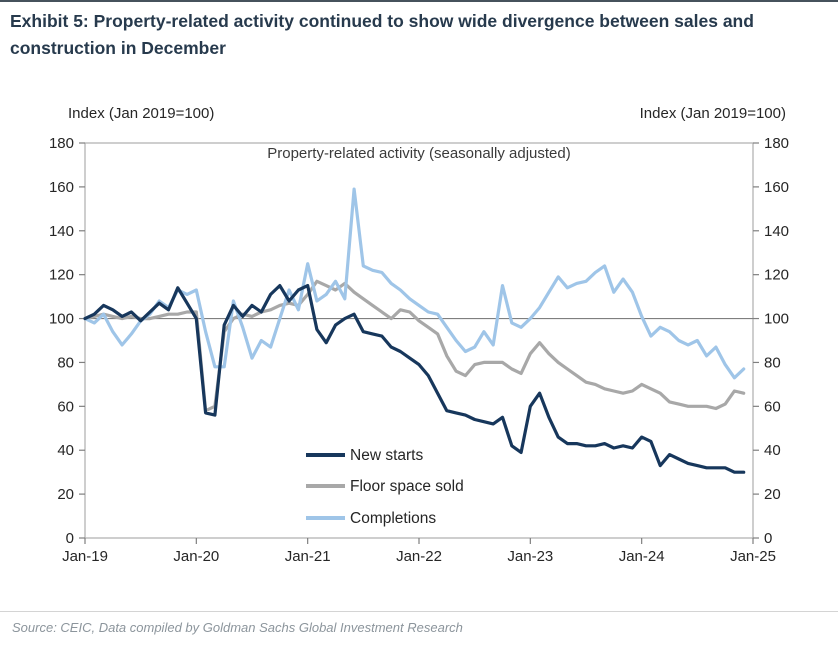  Describe the element at coordinates (768, 538) in the screenshot. I see `y-tick-label-right: 0` at that location.